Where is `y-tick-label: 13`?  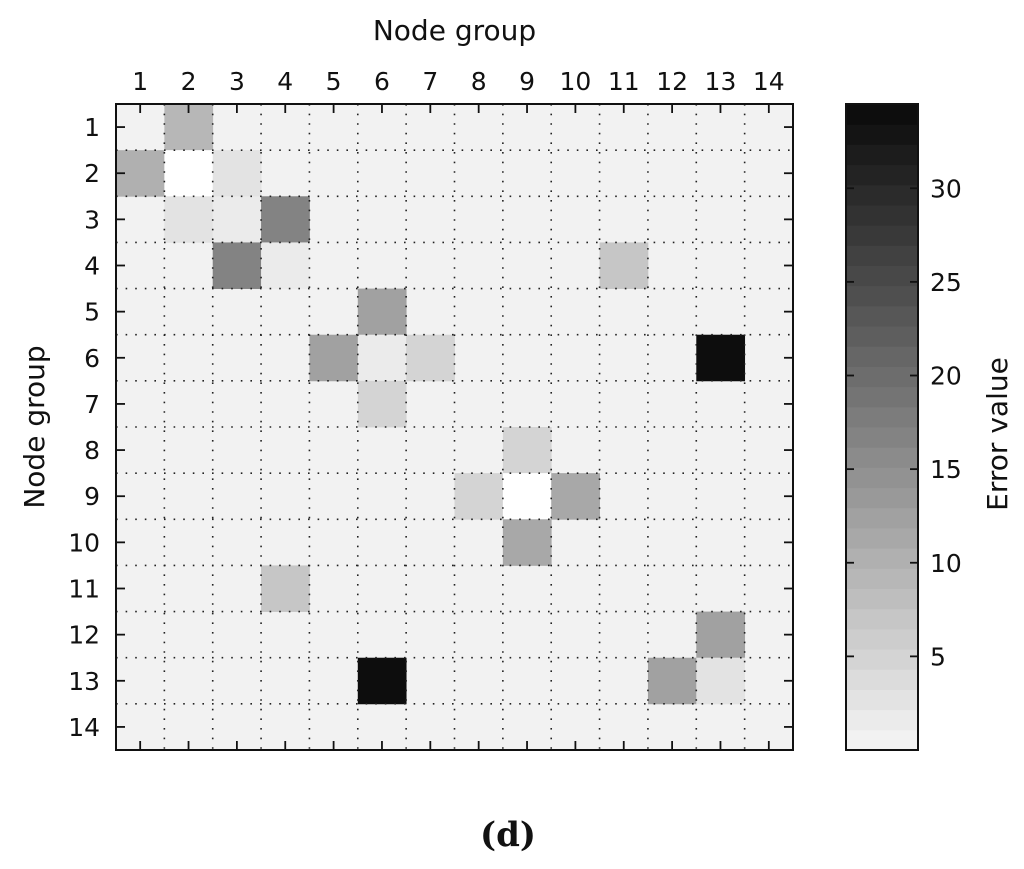 y-tick-label: 13 is located at coordinates (84, 681).